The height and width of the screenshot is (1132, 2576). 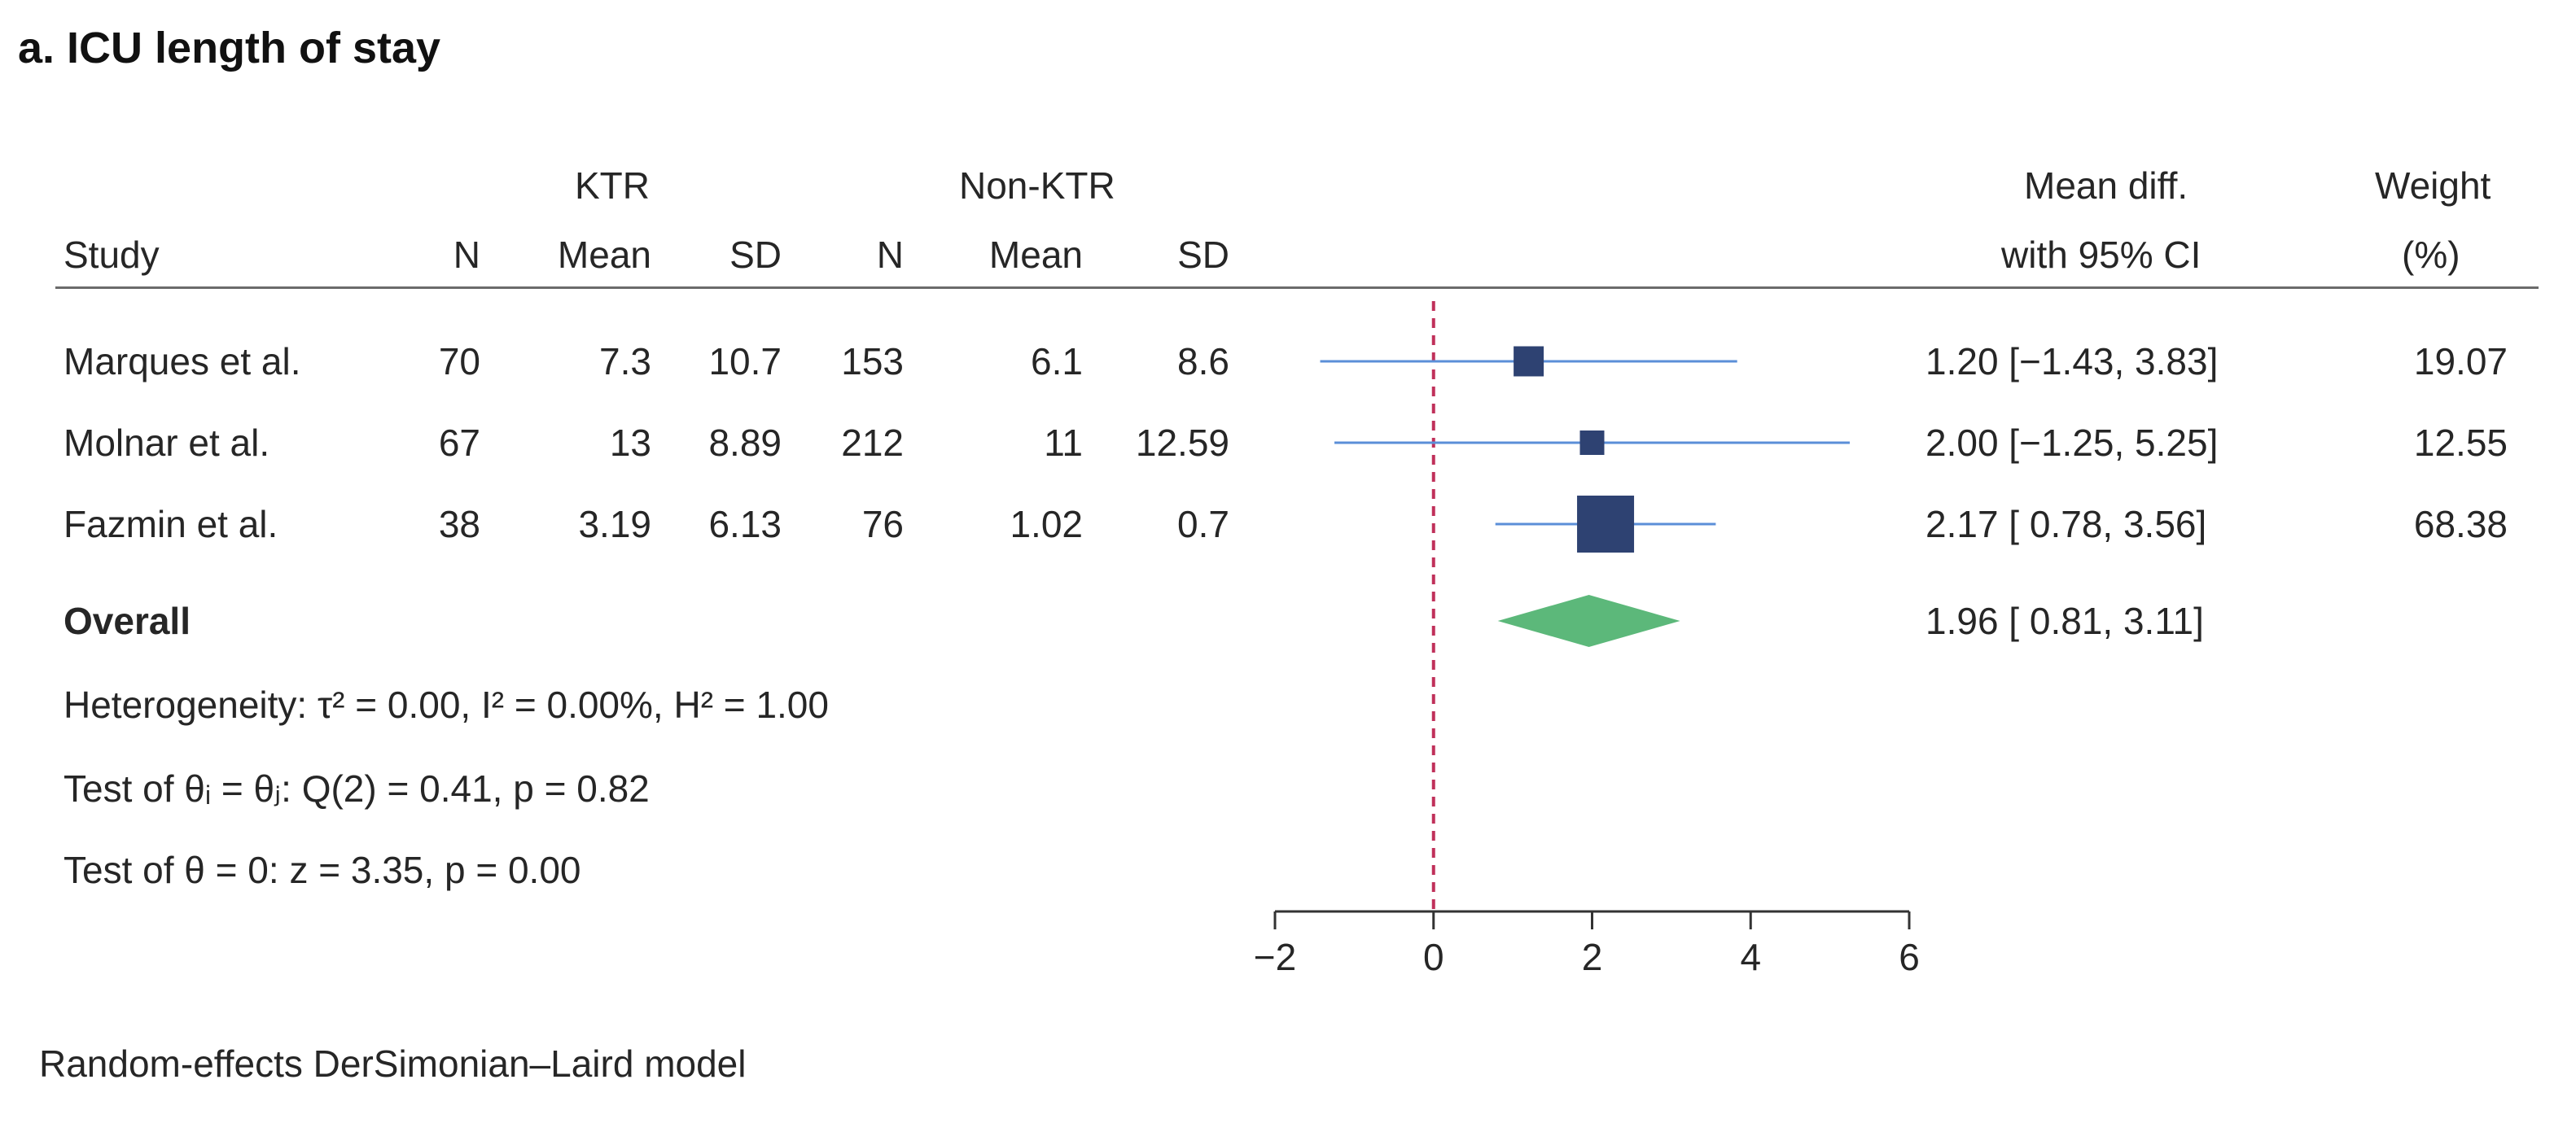 I want to click on cell-n1: 70, so click(x=459, y=361).